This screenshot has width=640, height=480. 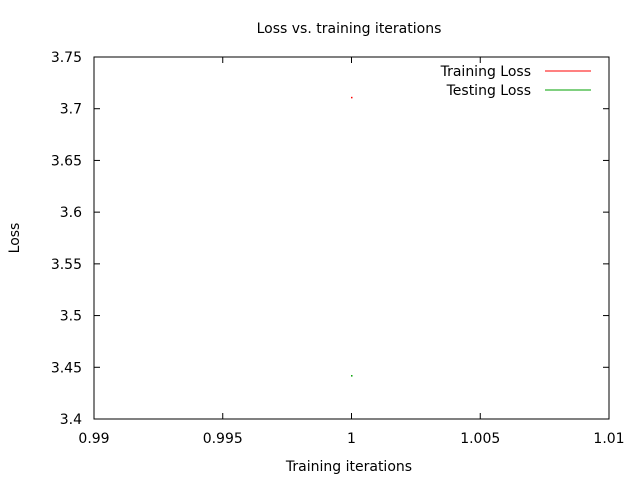 What do you see at coordinates (223, 439) in the screenshot?
I see `x-tick-label: 0.995` at bounding box center [223, 439].